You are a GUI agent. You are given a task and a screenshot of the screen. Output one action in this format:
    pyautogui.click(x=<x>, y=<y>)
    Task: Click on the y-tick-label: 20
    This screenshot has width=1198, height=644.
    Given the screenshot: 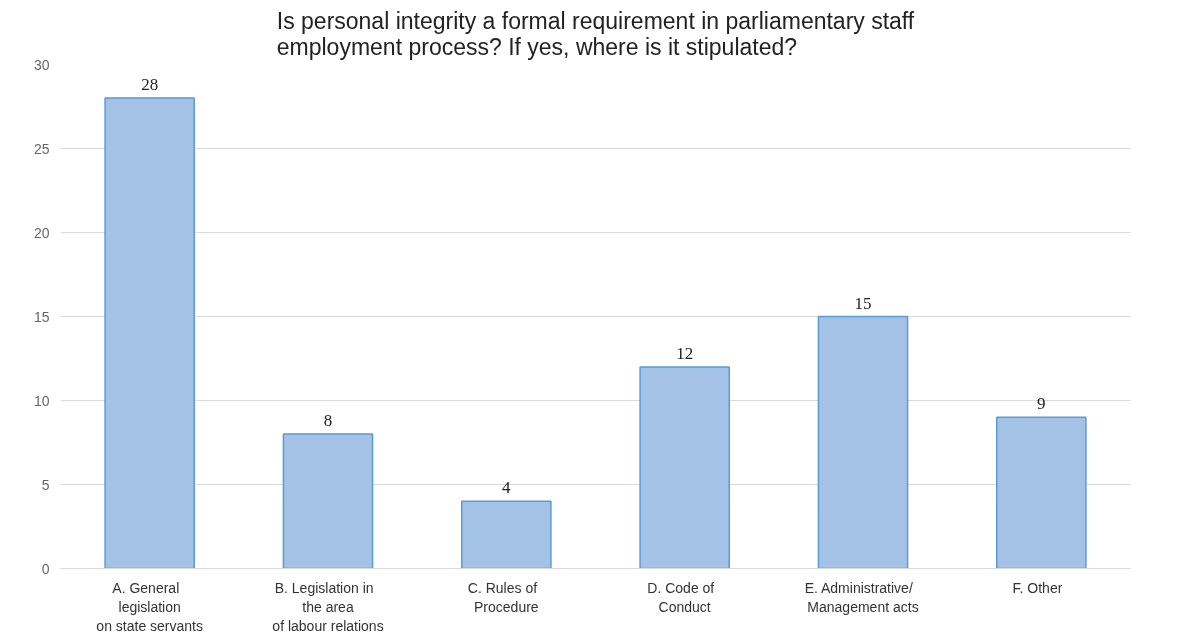 What is the action you would take?
    pyautogui.click(x=41, y=232)
    